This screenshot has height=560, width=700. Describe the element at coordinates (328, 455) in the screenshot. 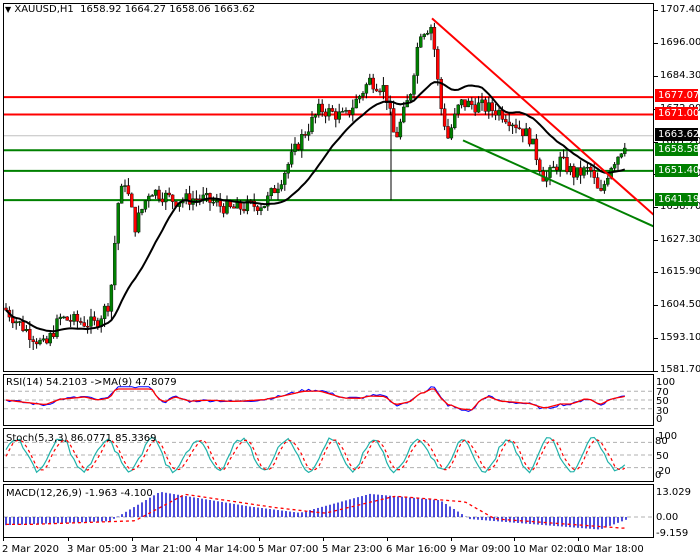

I see `stoch-series` at that location.